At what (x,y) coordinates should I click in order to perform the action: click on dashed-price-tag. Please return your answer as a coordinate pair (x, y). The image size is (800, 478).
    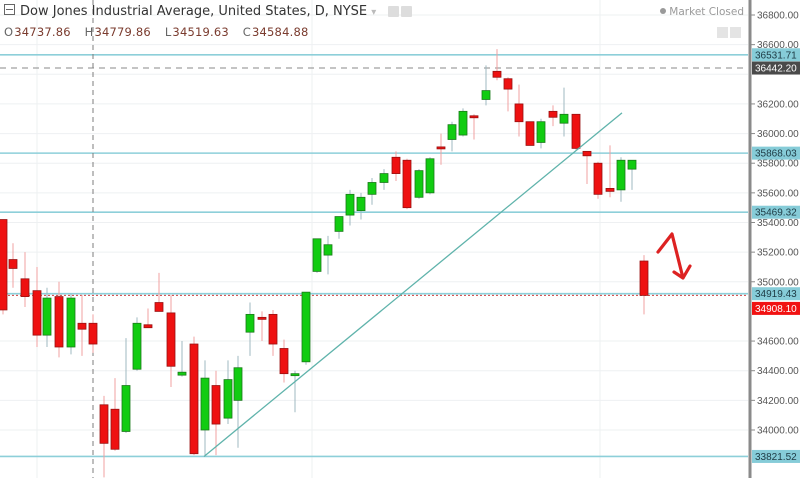
    Looking at the image, I should click on (776, 68).